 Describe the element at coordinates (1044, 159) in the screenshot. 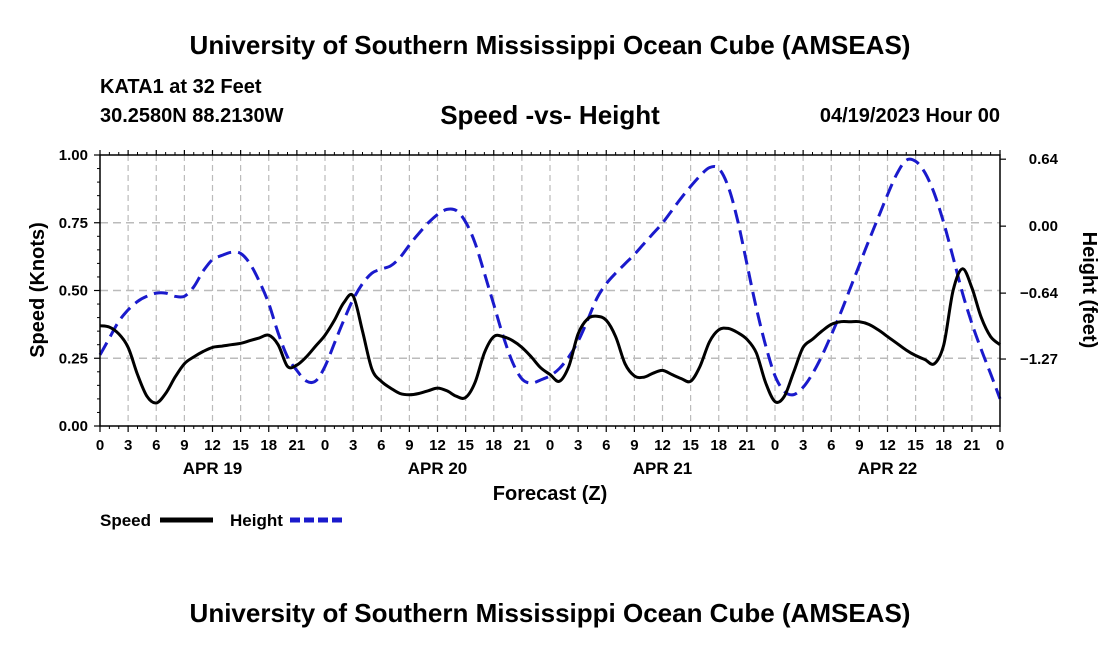

I see `y2-tick-label: 0.64` at that location.